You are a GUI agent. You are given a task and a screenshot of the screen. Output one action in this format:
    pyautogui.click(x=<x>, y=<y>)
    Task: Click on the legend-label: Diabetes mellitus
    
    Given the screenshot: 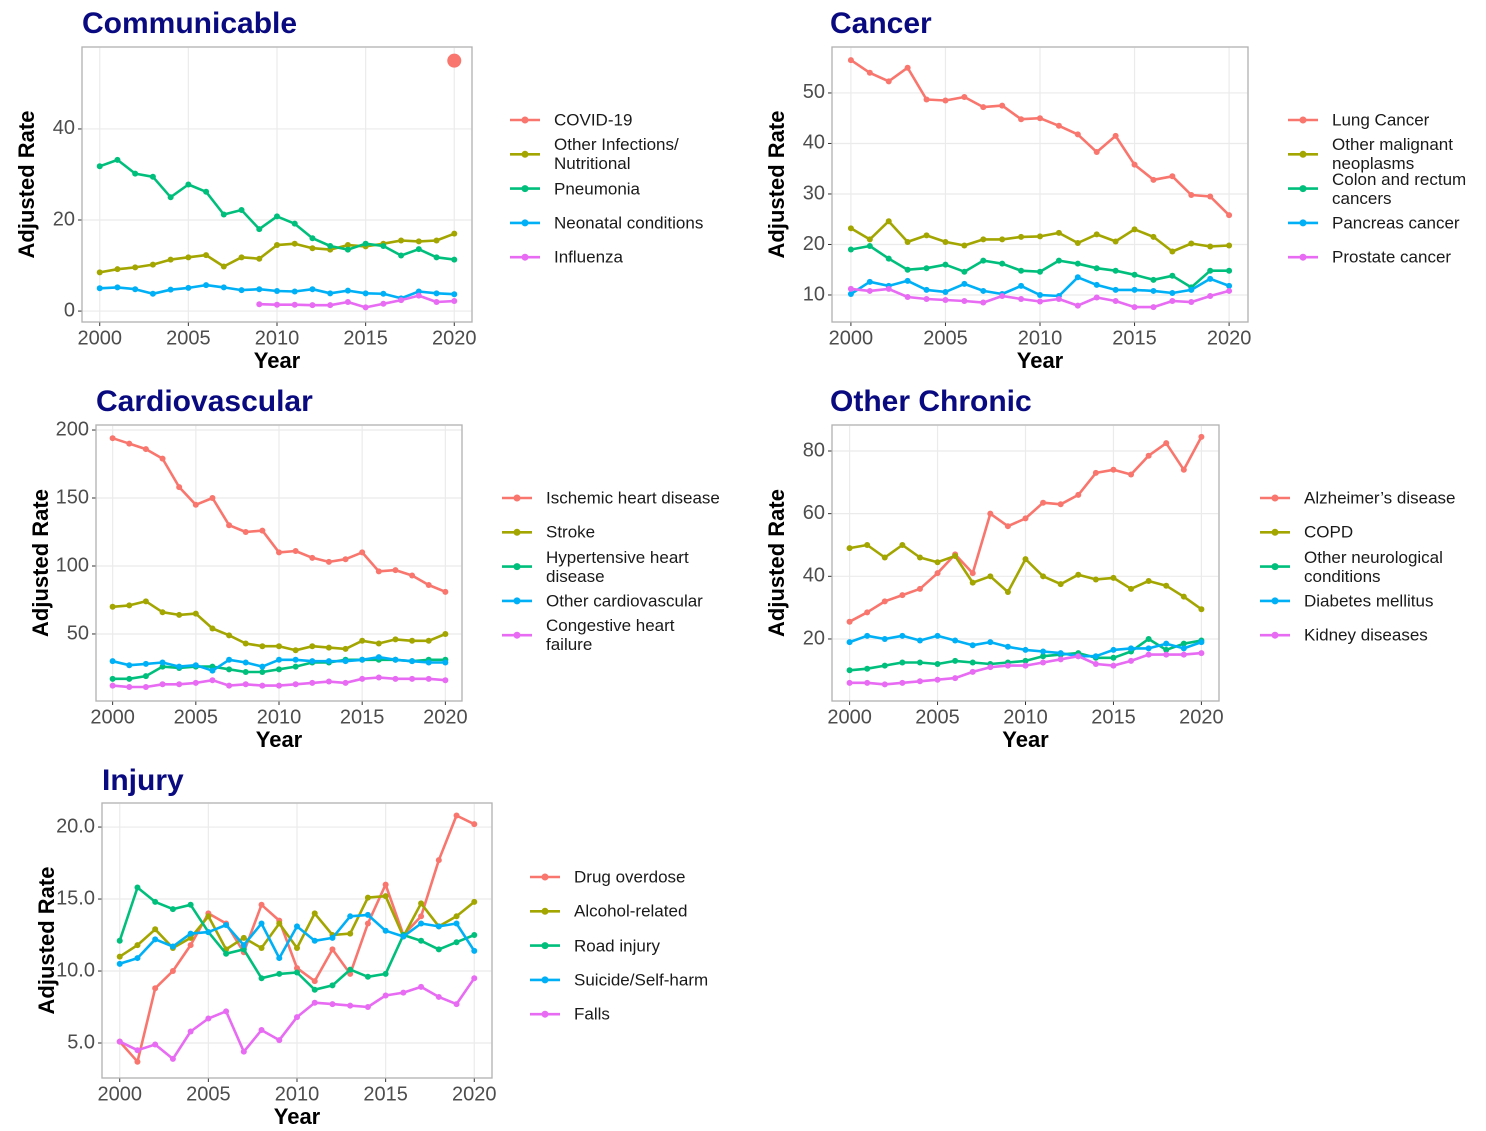 What is the action you would take?
    pyautogui.click(x=1369, y=601)
    